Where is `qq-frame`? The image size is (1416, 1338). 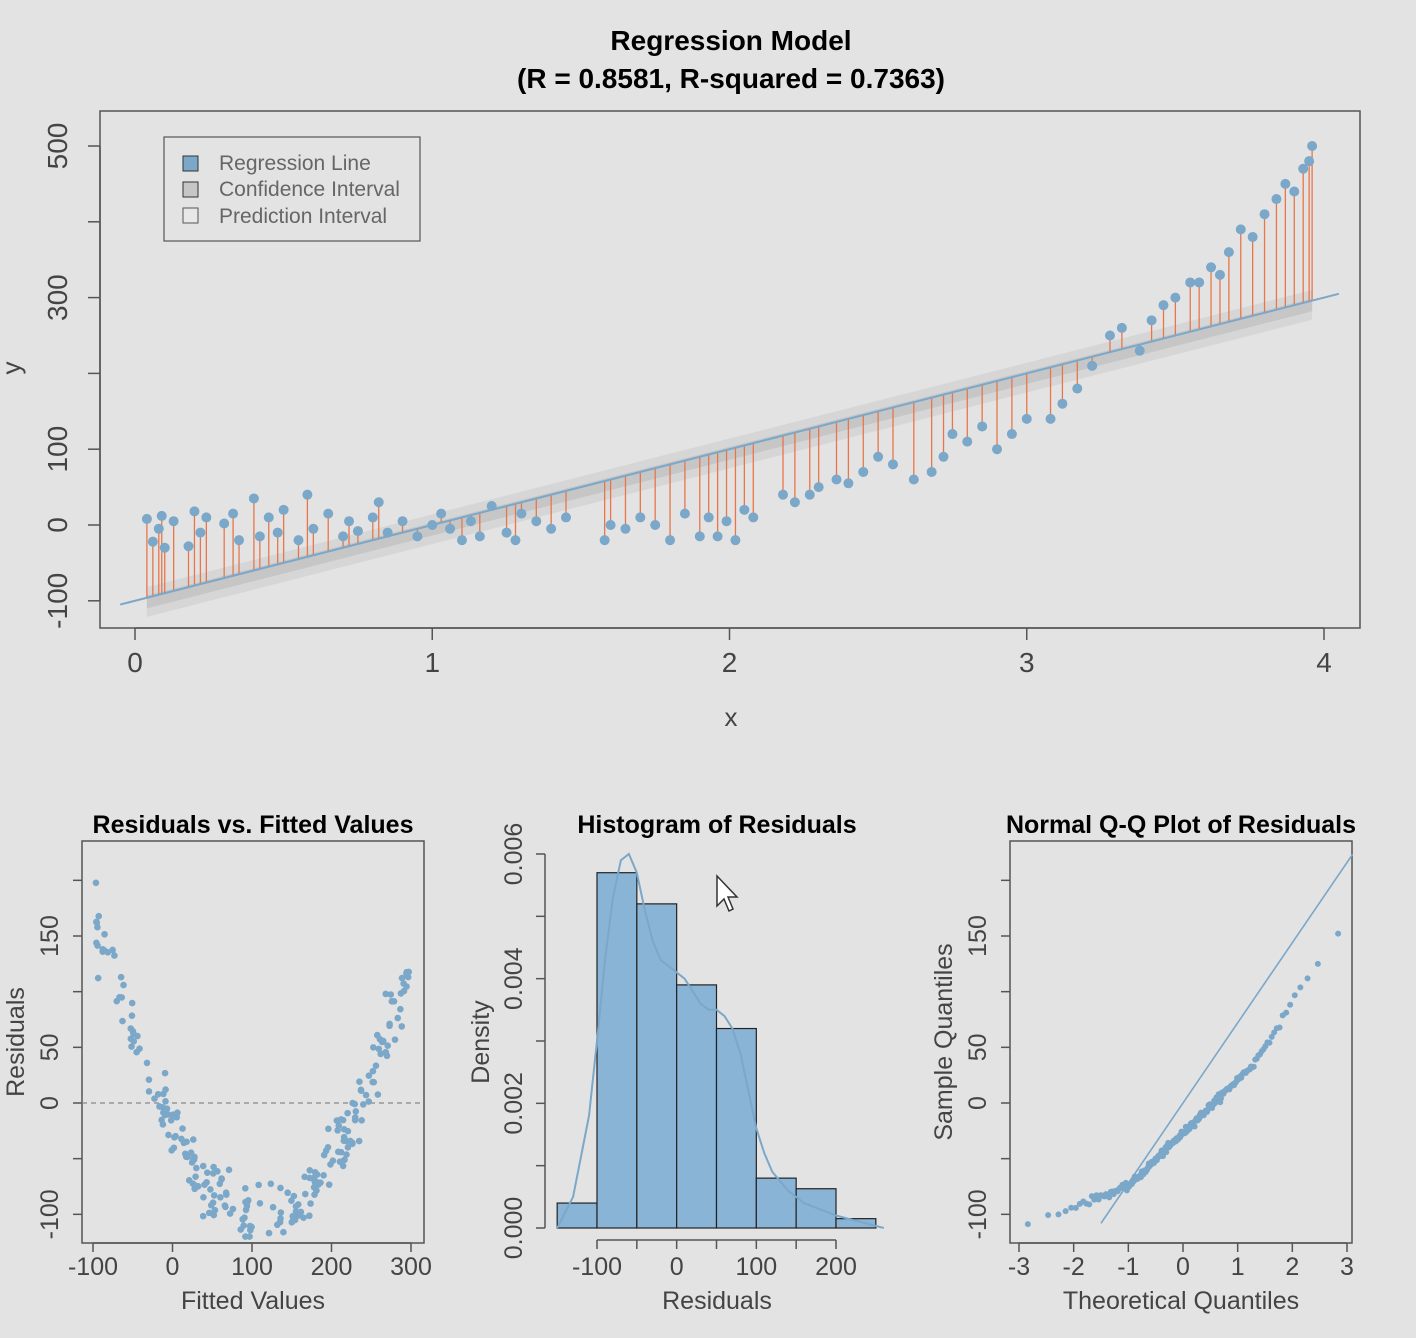 qq-frame is located at coordinates (1181, 1042).